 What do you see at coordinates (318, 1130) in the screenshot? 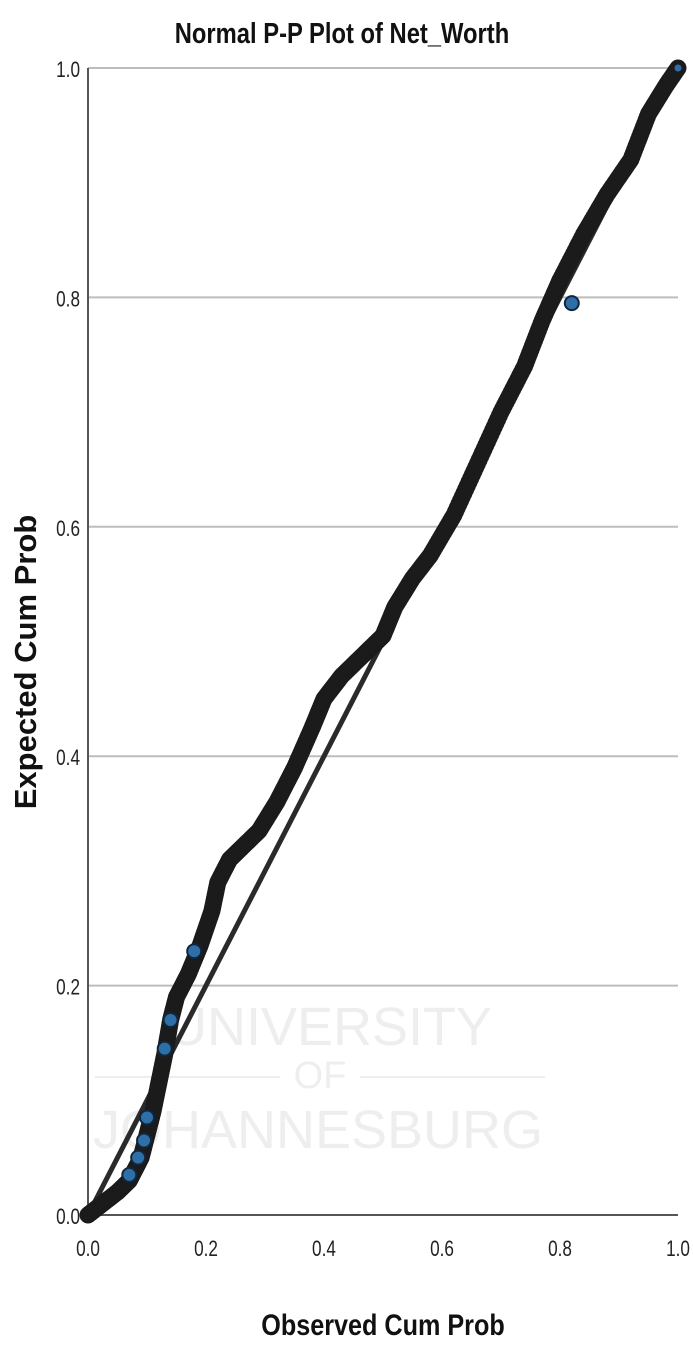
I see `watermark-line-3: JOHANNESBURG` at bounding box center [318, 1130].